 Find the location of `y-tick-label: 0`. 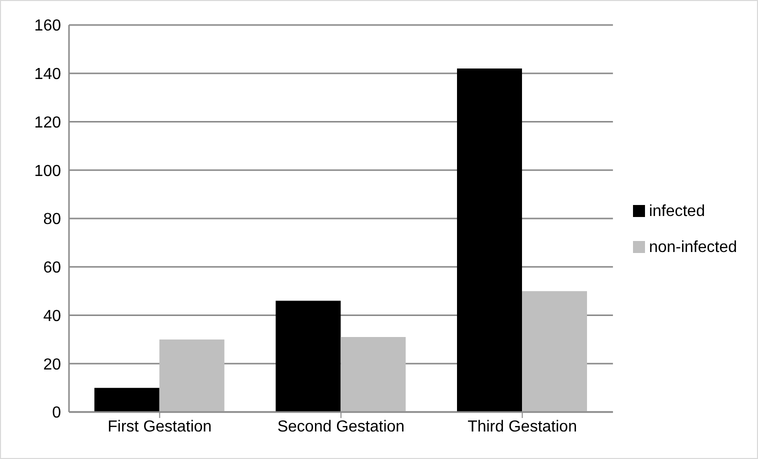

y-tick-label: 0 is located at coordinates (57, 413).